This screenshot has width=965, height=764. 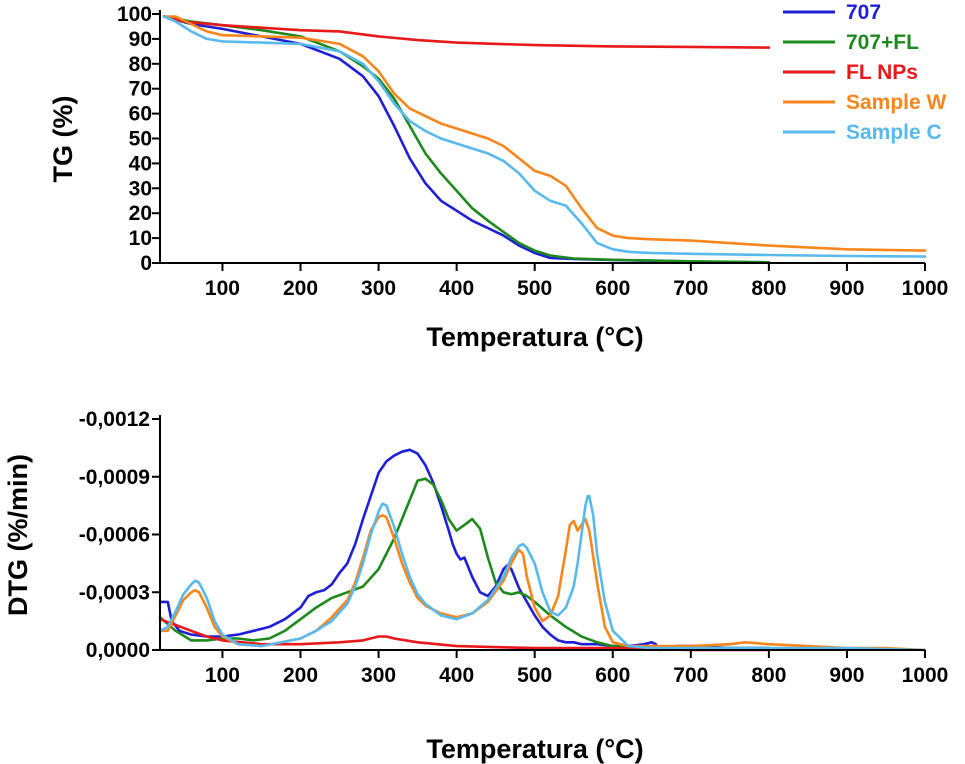 What do you see at coordinates (140, 238) in the screenshot?
I see `tg-y-tick-label: 10` at bounding box center [140, 238].